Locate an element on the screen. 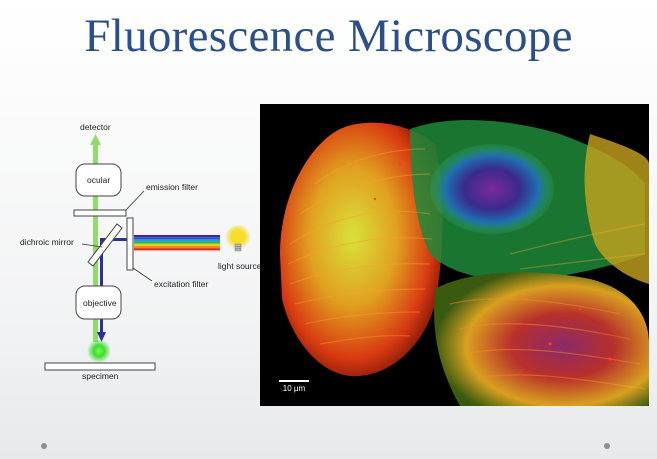 This screenshot has height=459, width=657. slide-title: Fluorescence Microscope is located at coordinates (328, 36).